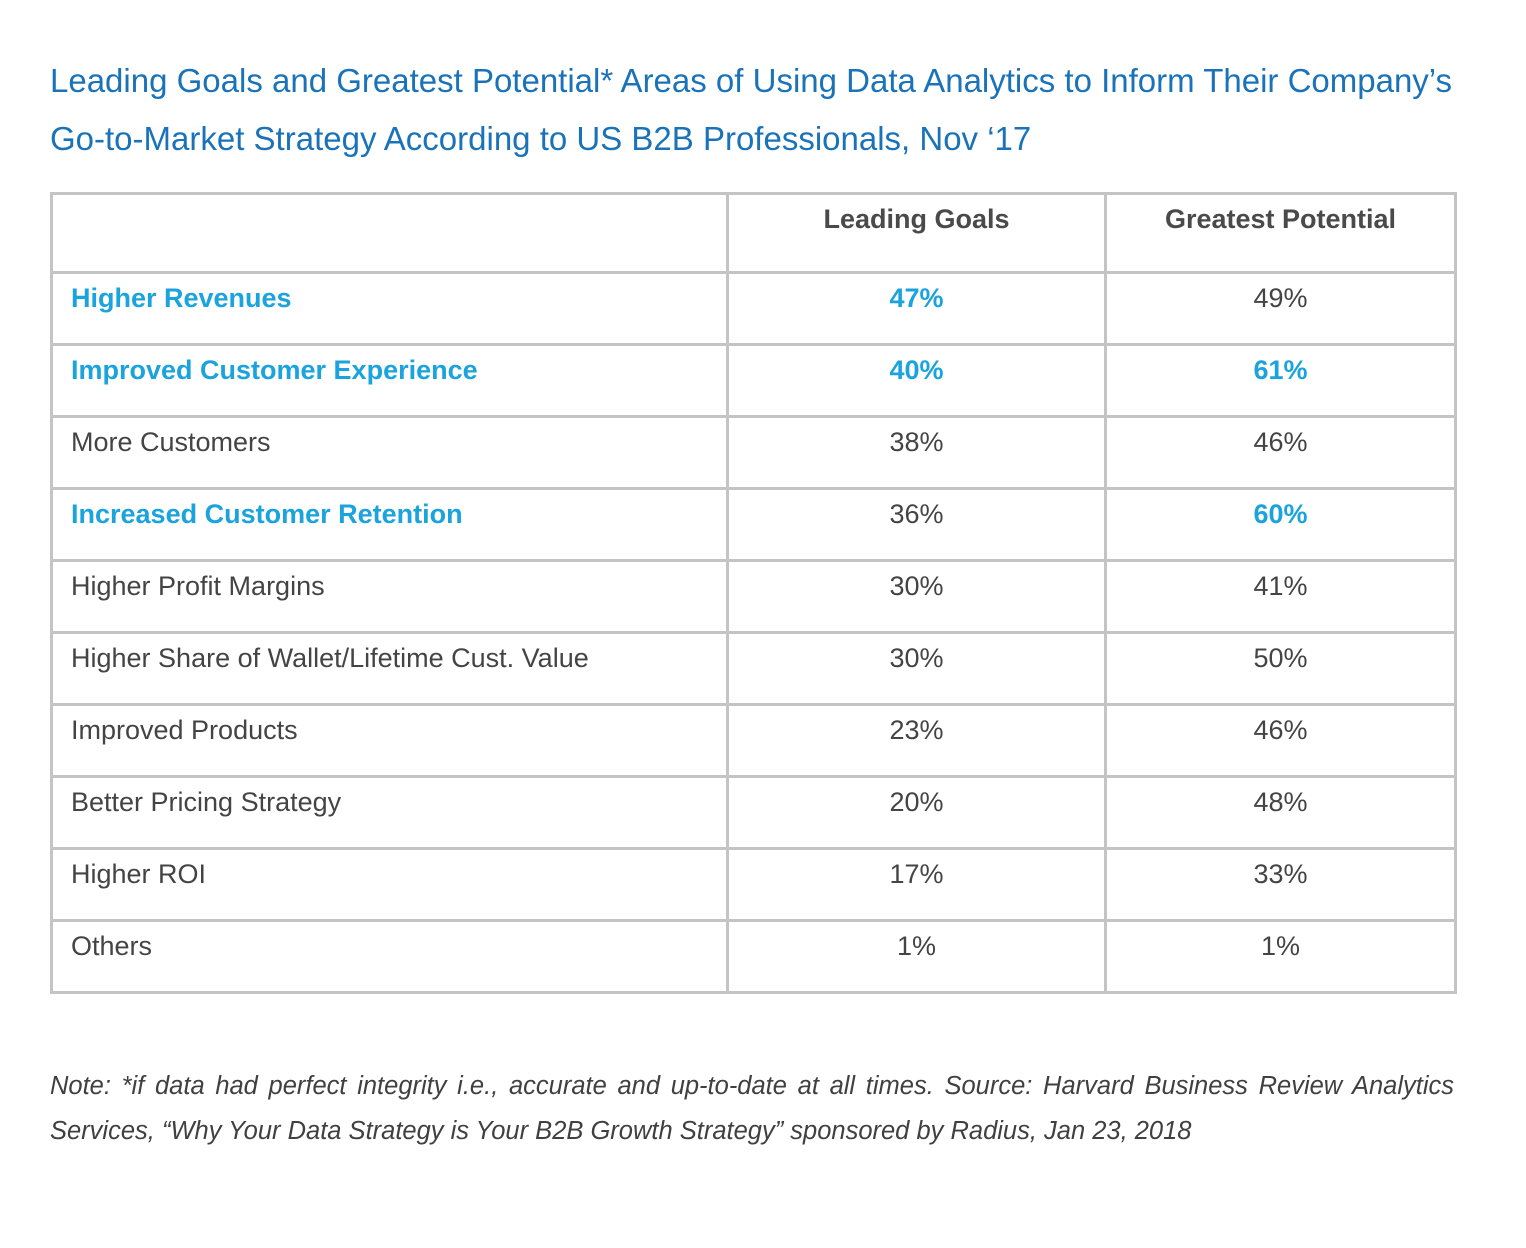  What do you see at coordinates (389, 956) in the screenshot?
I see `row-label: Others` at bounding box center [389, 956].